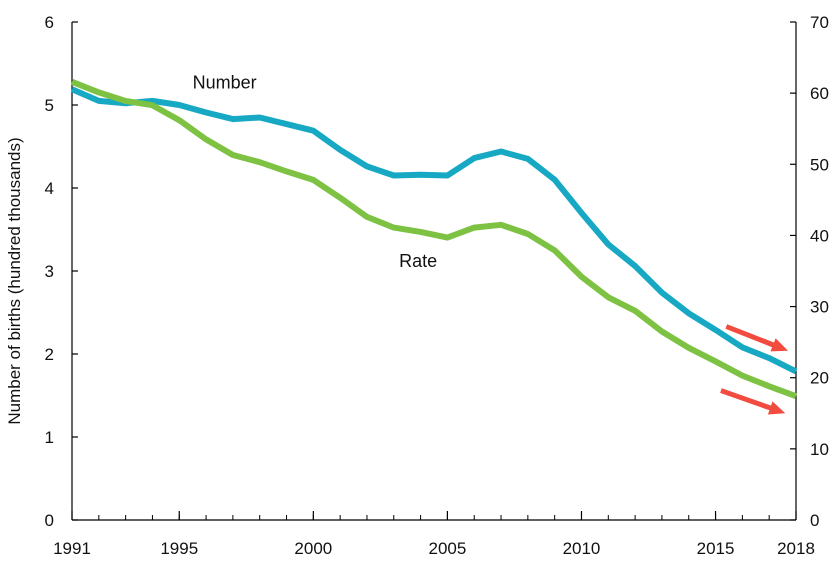 The image size is (834, 570). I want to click on x-tick-label: 2018, so click(796, 548).